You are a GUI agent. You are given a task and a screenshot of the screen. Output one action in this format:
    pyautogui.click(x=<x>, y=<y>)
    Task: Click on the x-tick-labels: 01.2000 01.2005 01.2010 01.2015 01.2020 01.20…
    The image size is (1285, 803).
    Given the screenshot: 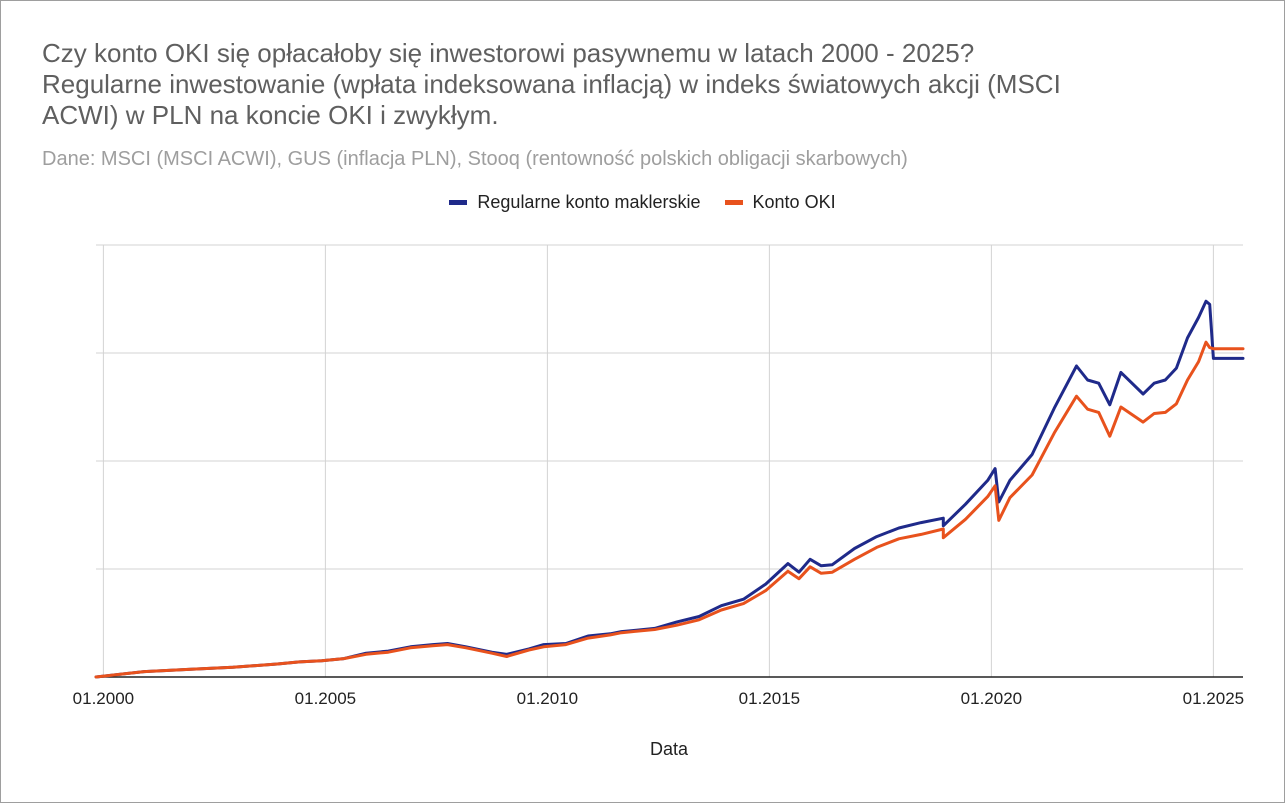 What is the action you would take?
    pyautogui.click(x=658, y=698)
    